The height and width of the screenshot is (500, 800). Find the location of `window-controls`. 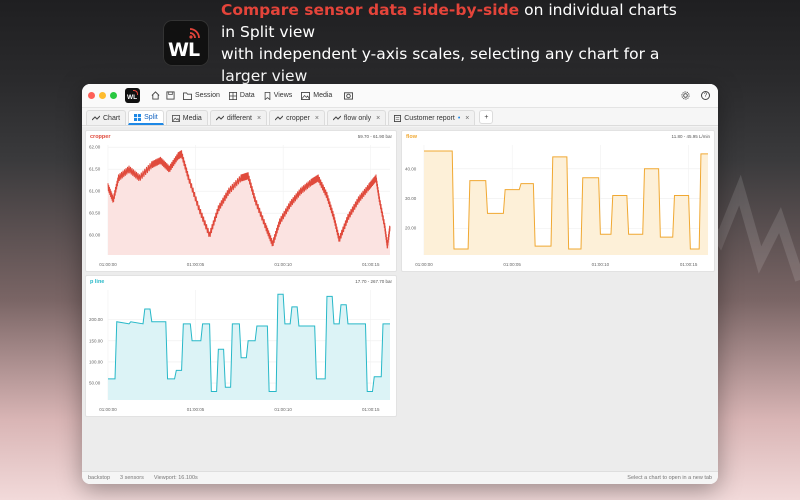

window-controls is located at coordinates (102, 95).